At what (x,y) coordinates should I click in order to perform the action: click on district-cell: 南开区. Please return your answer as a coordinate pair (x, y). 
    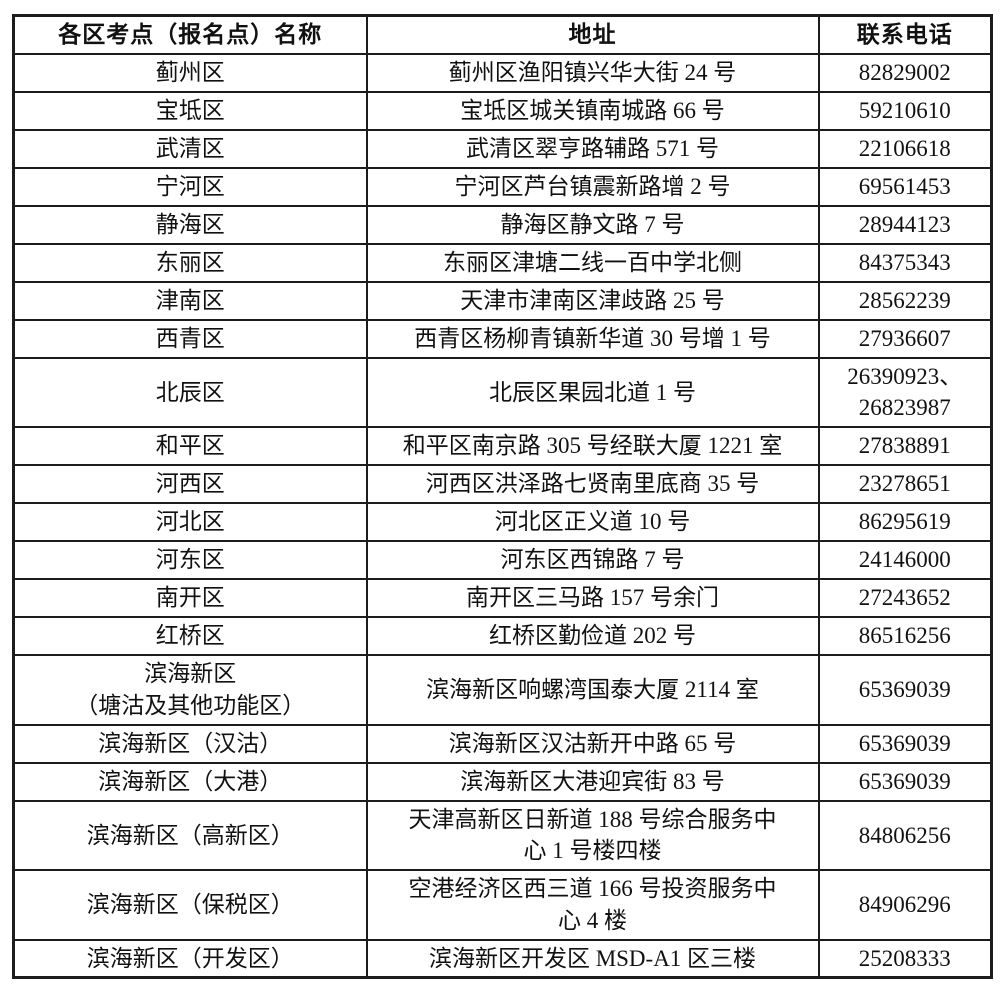
    Looking at the image, I should click on (190, 598).